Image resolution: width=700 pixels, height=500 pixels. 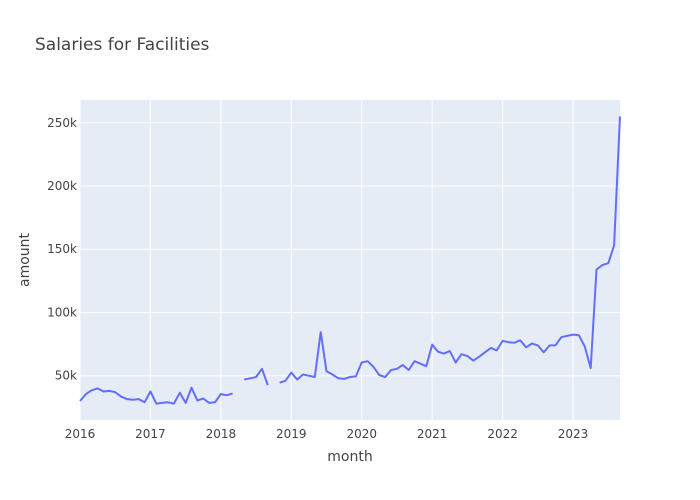 I want to click on y-tick-label: 100k, so click(x=62, y=312).